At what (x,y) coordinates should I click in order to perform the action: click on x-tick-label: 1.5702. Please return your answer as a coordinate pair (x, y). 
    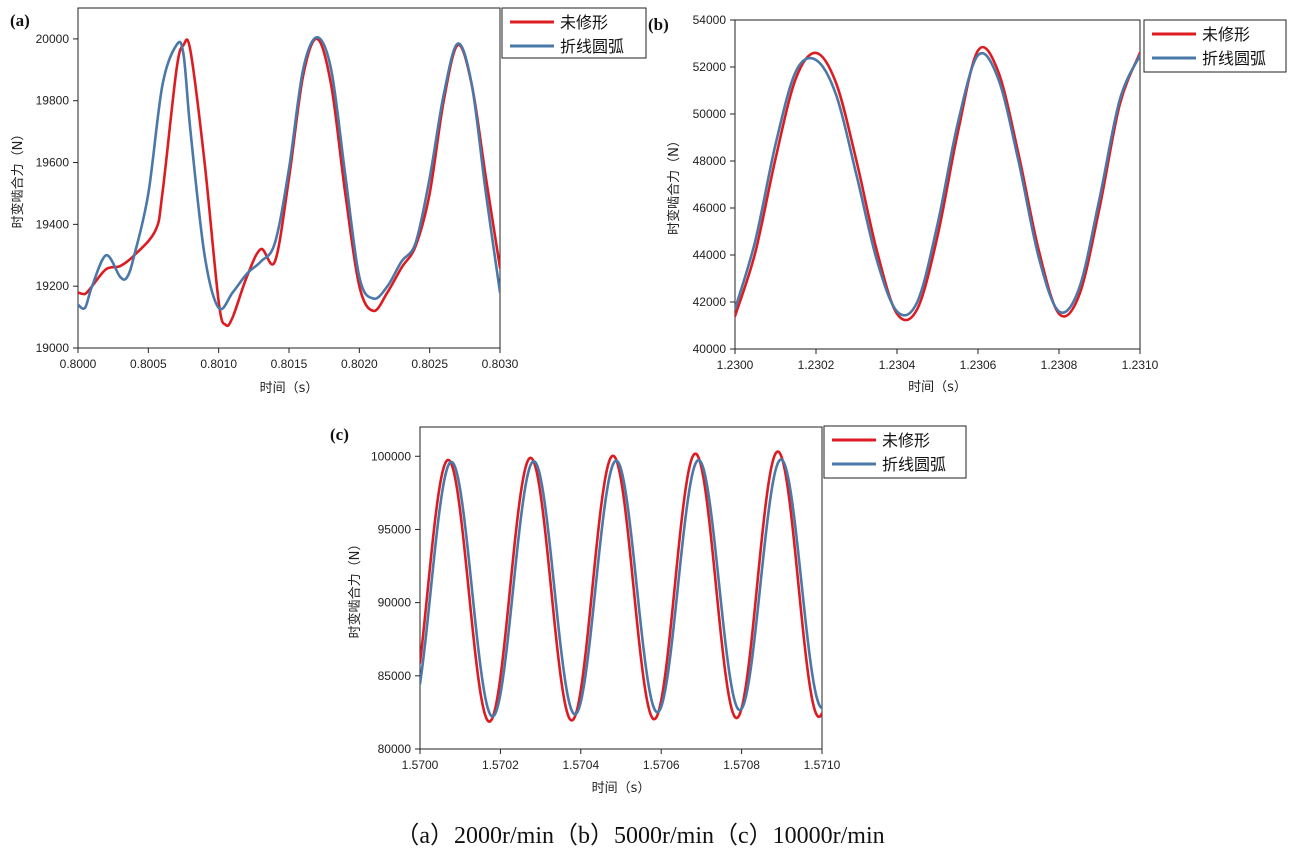
    Looking at the image, I should click on (500, 765).